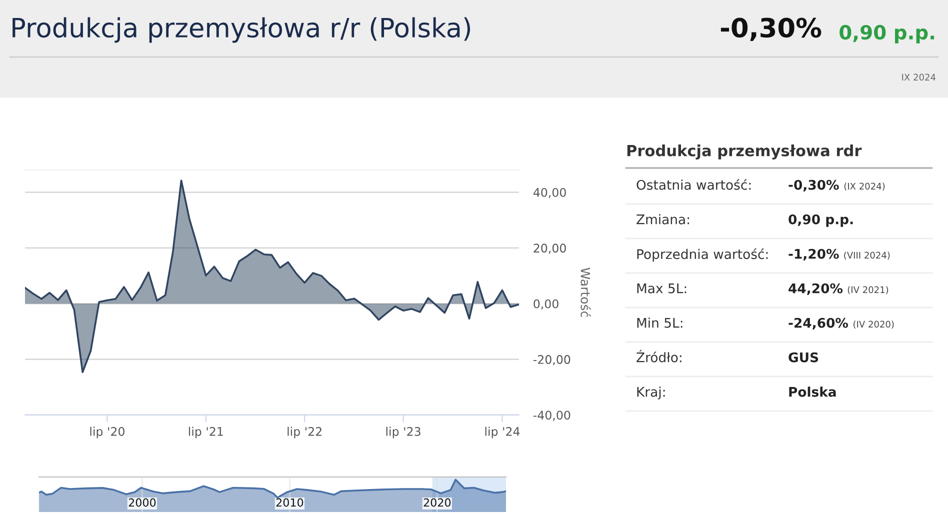 This screenshot has height=514, width=948. I want to click on text: Kraj:, so click(651, 393).